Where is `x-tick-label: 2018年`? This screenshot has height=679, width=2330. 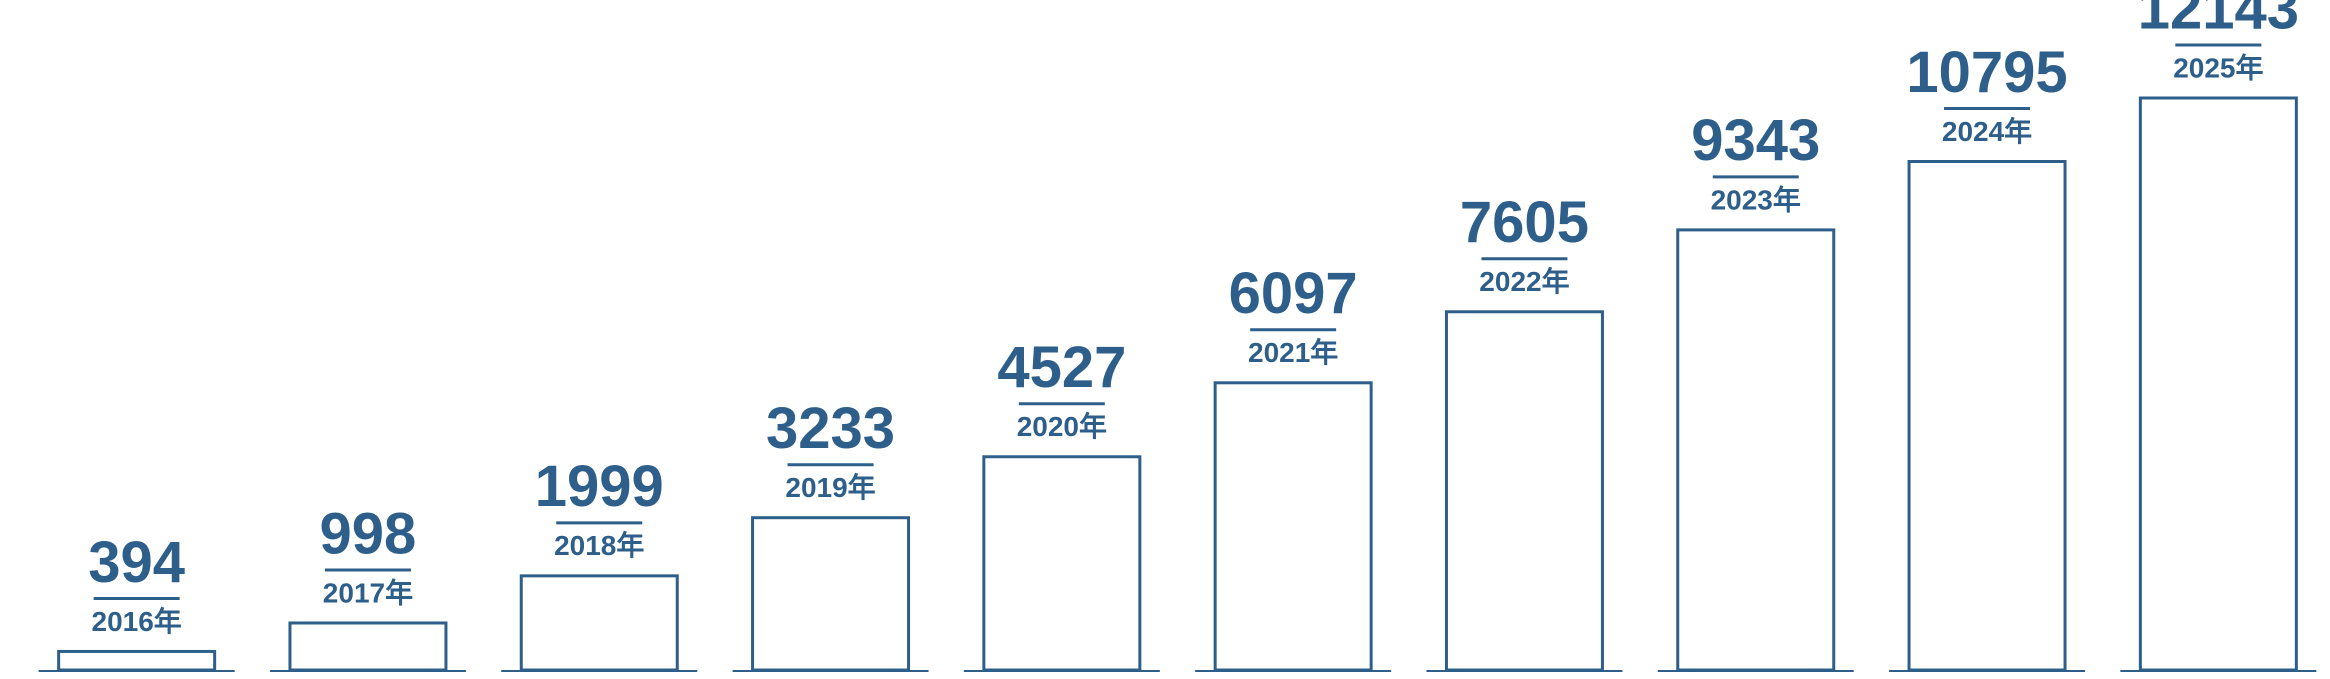
x-tick-label: 2018年 is located at coordinates (599, 545).